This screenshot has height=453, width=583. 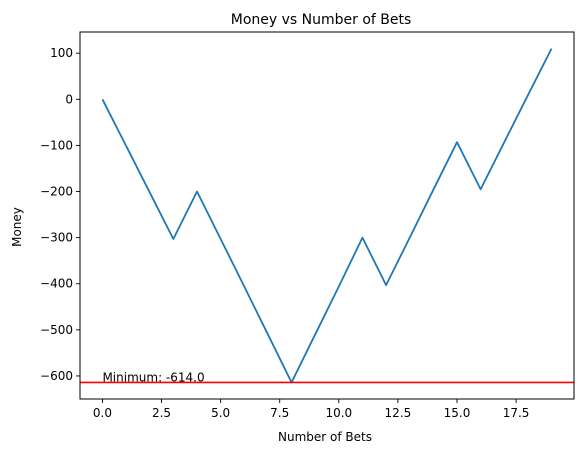 I want to click on x-tick-label: 15.0, so click(x=457, y=413).